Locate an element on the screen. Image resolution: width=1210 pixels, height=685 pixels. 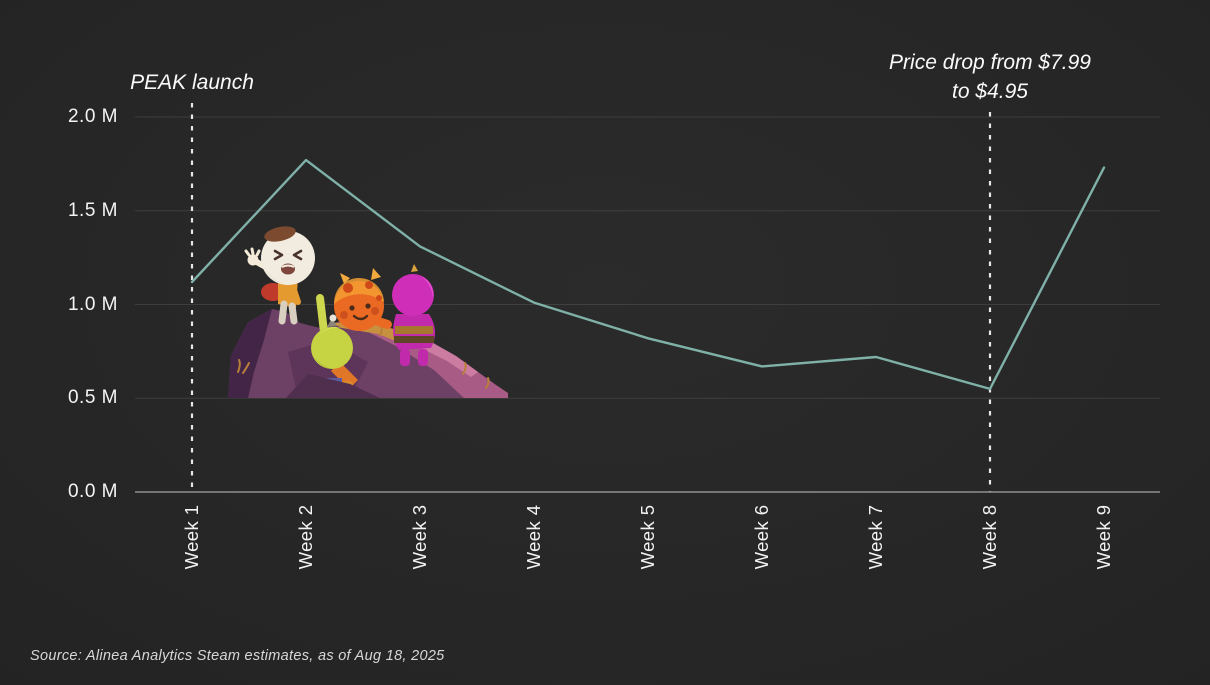
x-tick-label: Week 2 is located at coordinates (305, 537).